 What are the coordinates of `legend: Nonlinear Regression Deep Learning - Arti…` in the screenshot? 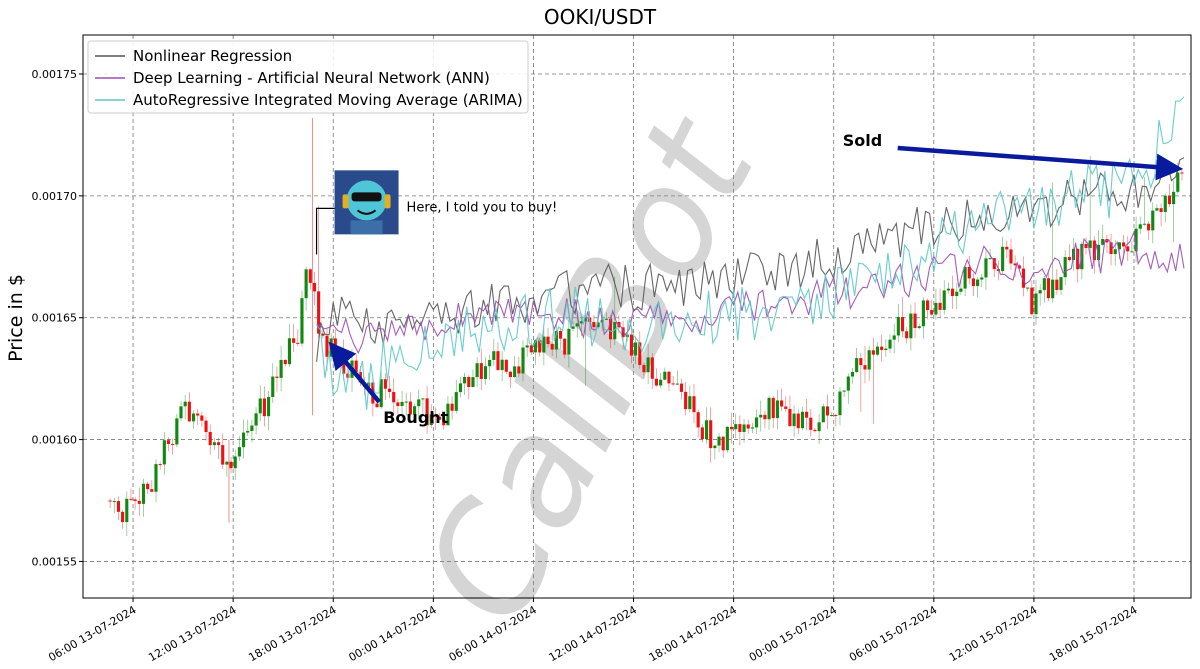 It's located at (308, 77).